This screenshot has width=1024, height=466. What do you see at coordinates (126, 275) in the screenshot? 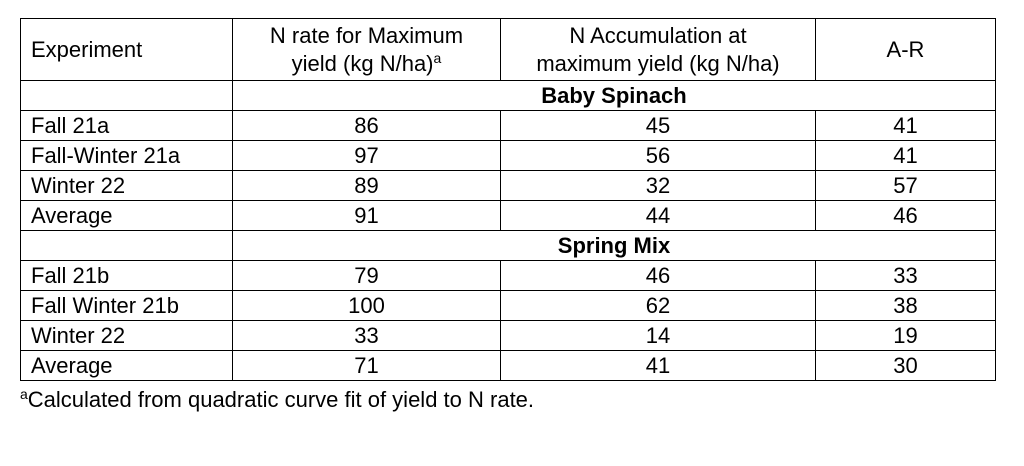
I see `experiment-name: Fall 21b` at bounding box center [126, 275].